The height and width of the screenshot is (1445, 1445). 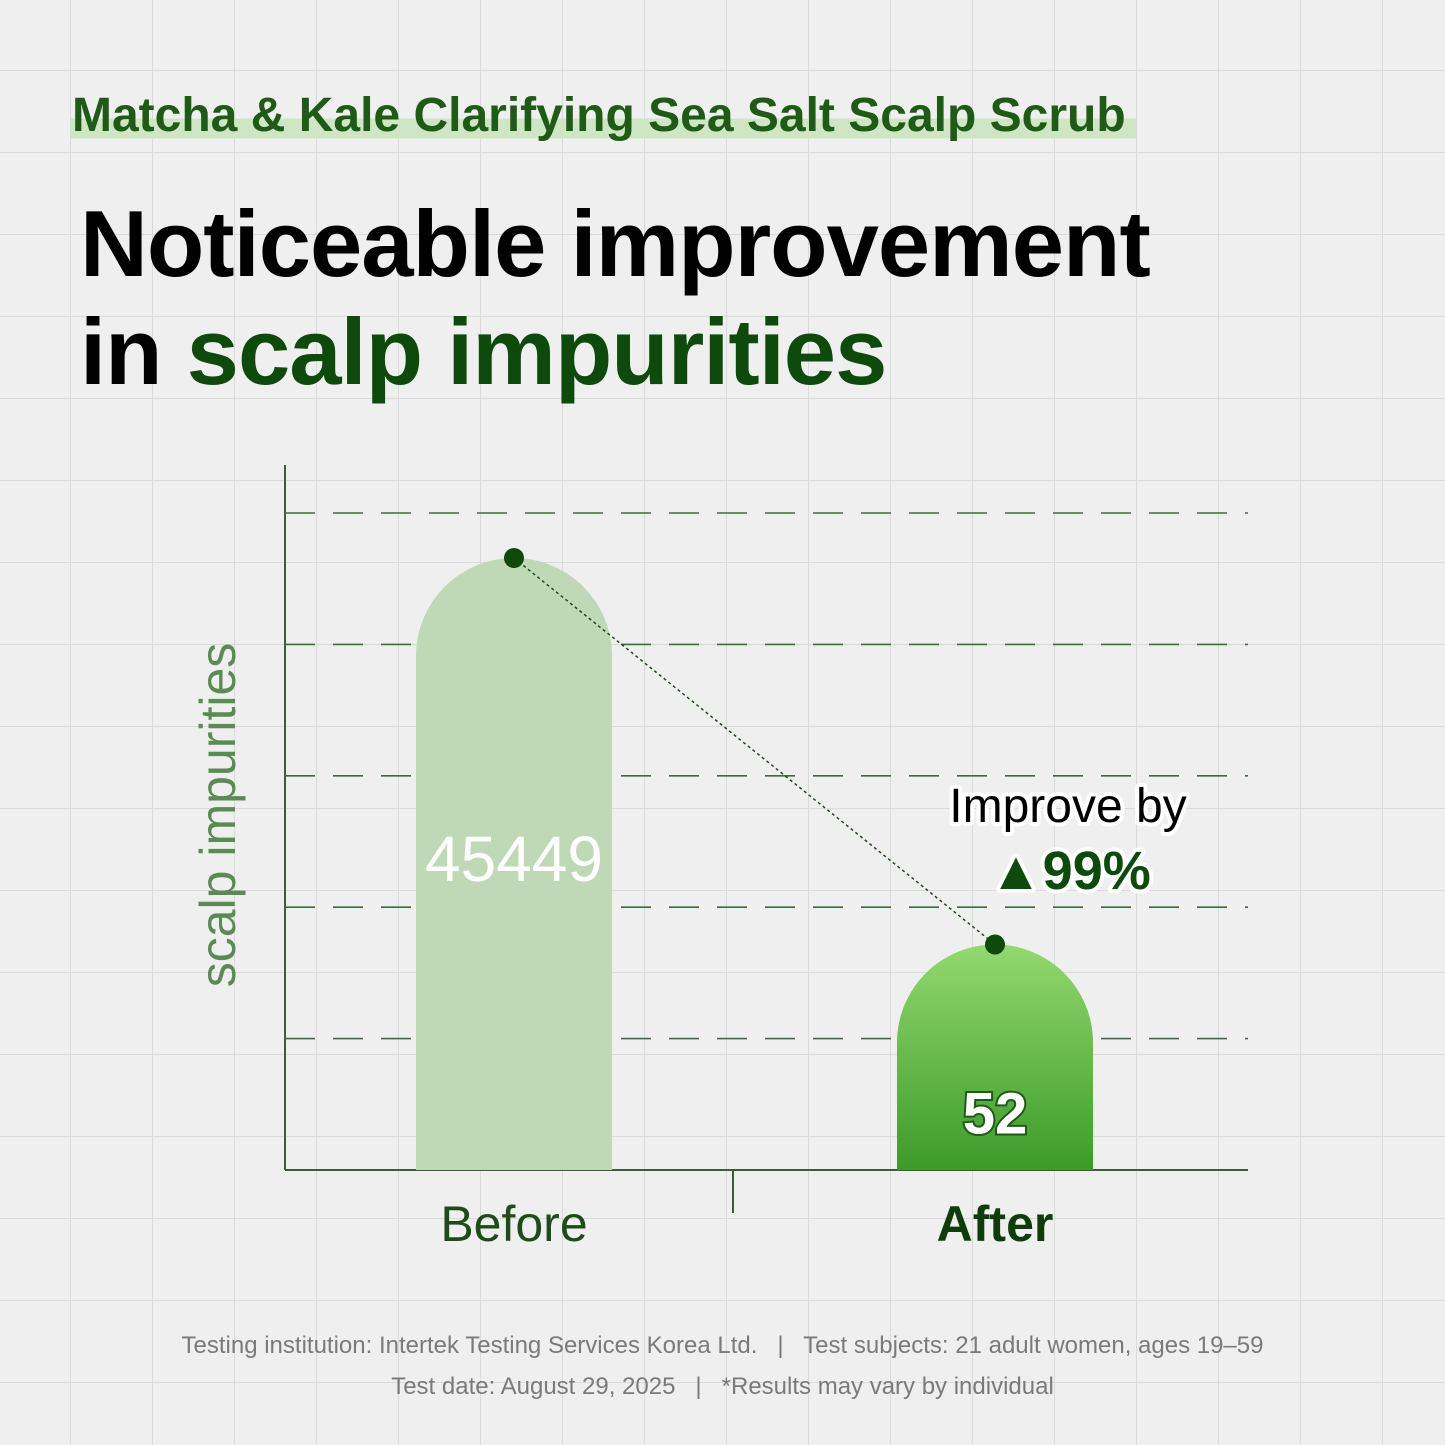 I want to click on annotation: Improve by, so click(x=1067, y=806).